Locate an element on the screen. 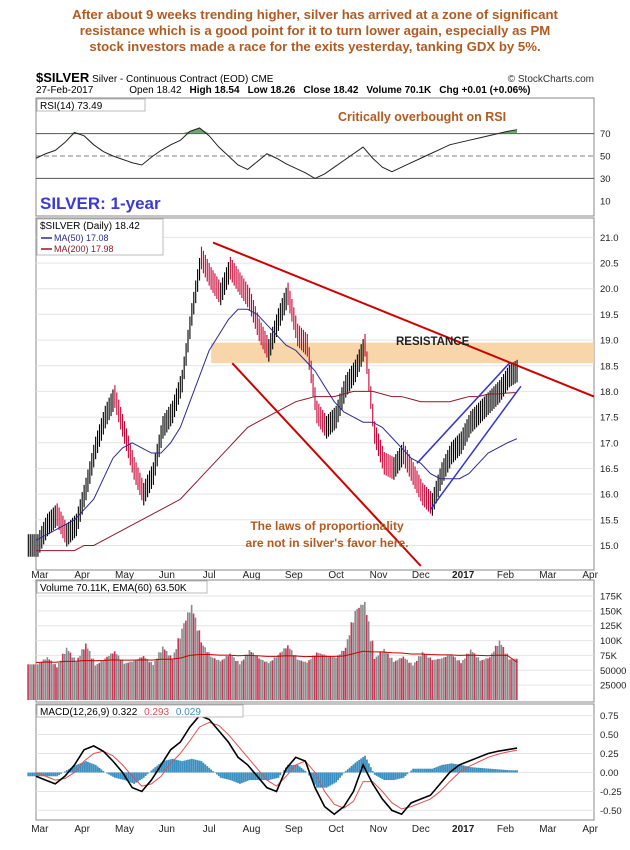 The height and width of the screenshot is (850, 630). macd-legend-histogram: 0.029 is located at coordinates (188, 712).